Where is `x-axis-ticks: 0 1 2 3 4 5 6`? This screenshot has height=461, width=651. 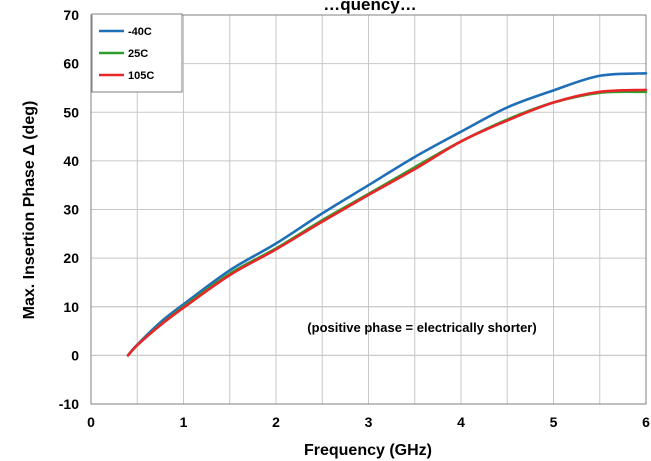 x-axis-ticks: 0 1 2 3 4 5 6 is located at coordinates (368, 422).